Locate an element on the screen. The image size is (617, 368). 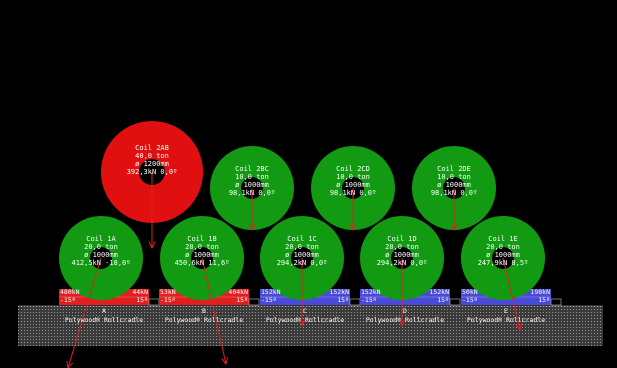
cradle-right-force: 404kN is located at coordinates (238, 292).